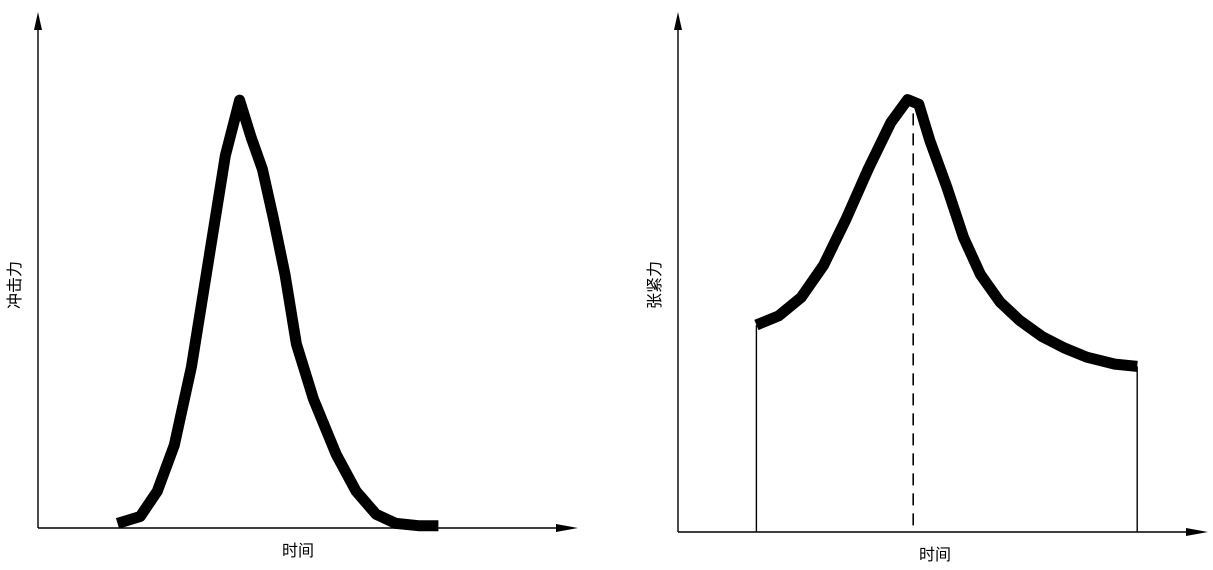 The image size is (1213, 570). Describe the element at coordinates (298, 550) in the screenshot. I see `x-axis-label-1: 时间` at that location.